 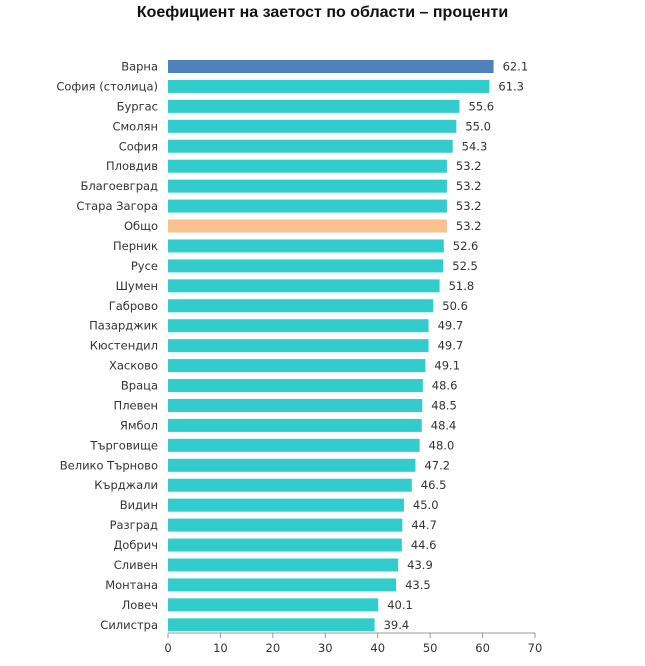 What do you see at coordinates (117, 206) in the screenshot?
I see `category-label: Стара Загора` at bounding box center [117, 206].